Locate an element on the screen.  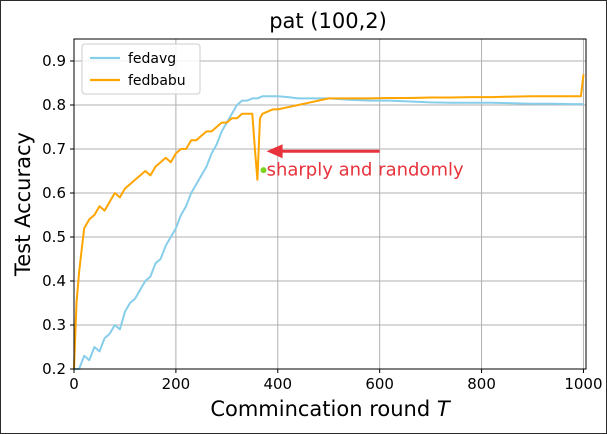
y-axis-label: Test Accuracy is located at coordinates (23, 204).